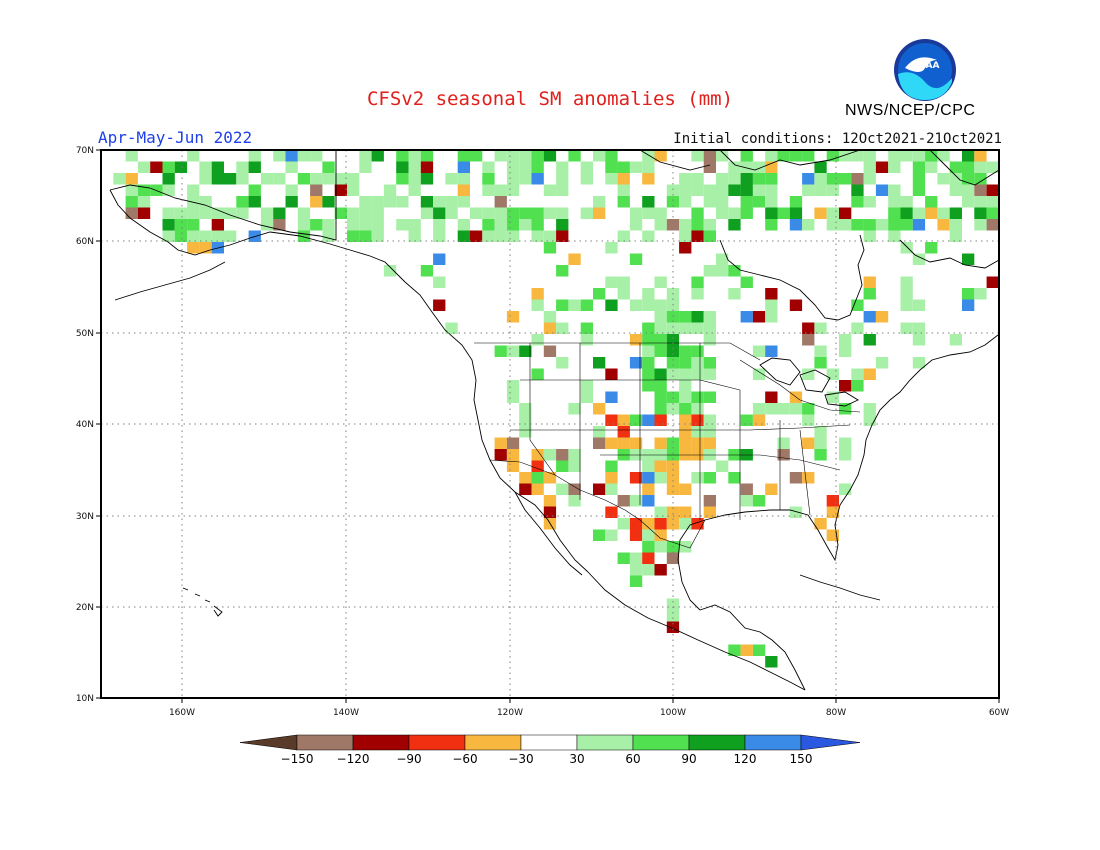 This screenshot has height=850, width=1100. What do you see at coordinates (673, 713) in the screenshot?
I see `lon-label: 100W` at bounding box center [673, 713].